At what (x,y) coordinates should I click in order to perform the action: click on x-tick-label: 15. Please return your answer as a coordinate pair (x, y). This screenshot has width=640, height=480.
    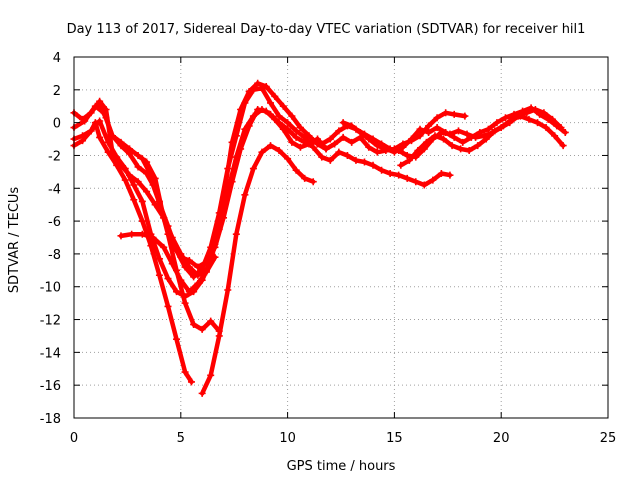
    Looking at the image, I should click on (394, 438).